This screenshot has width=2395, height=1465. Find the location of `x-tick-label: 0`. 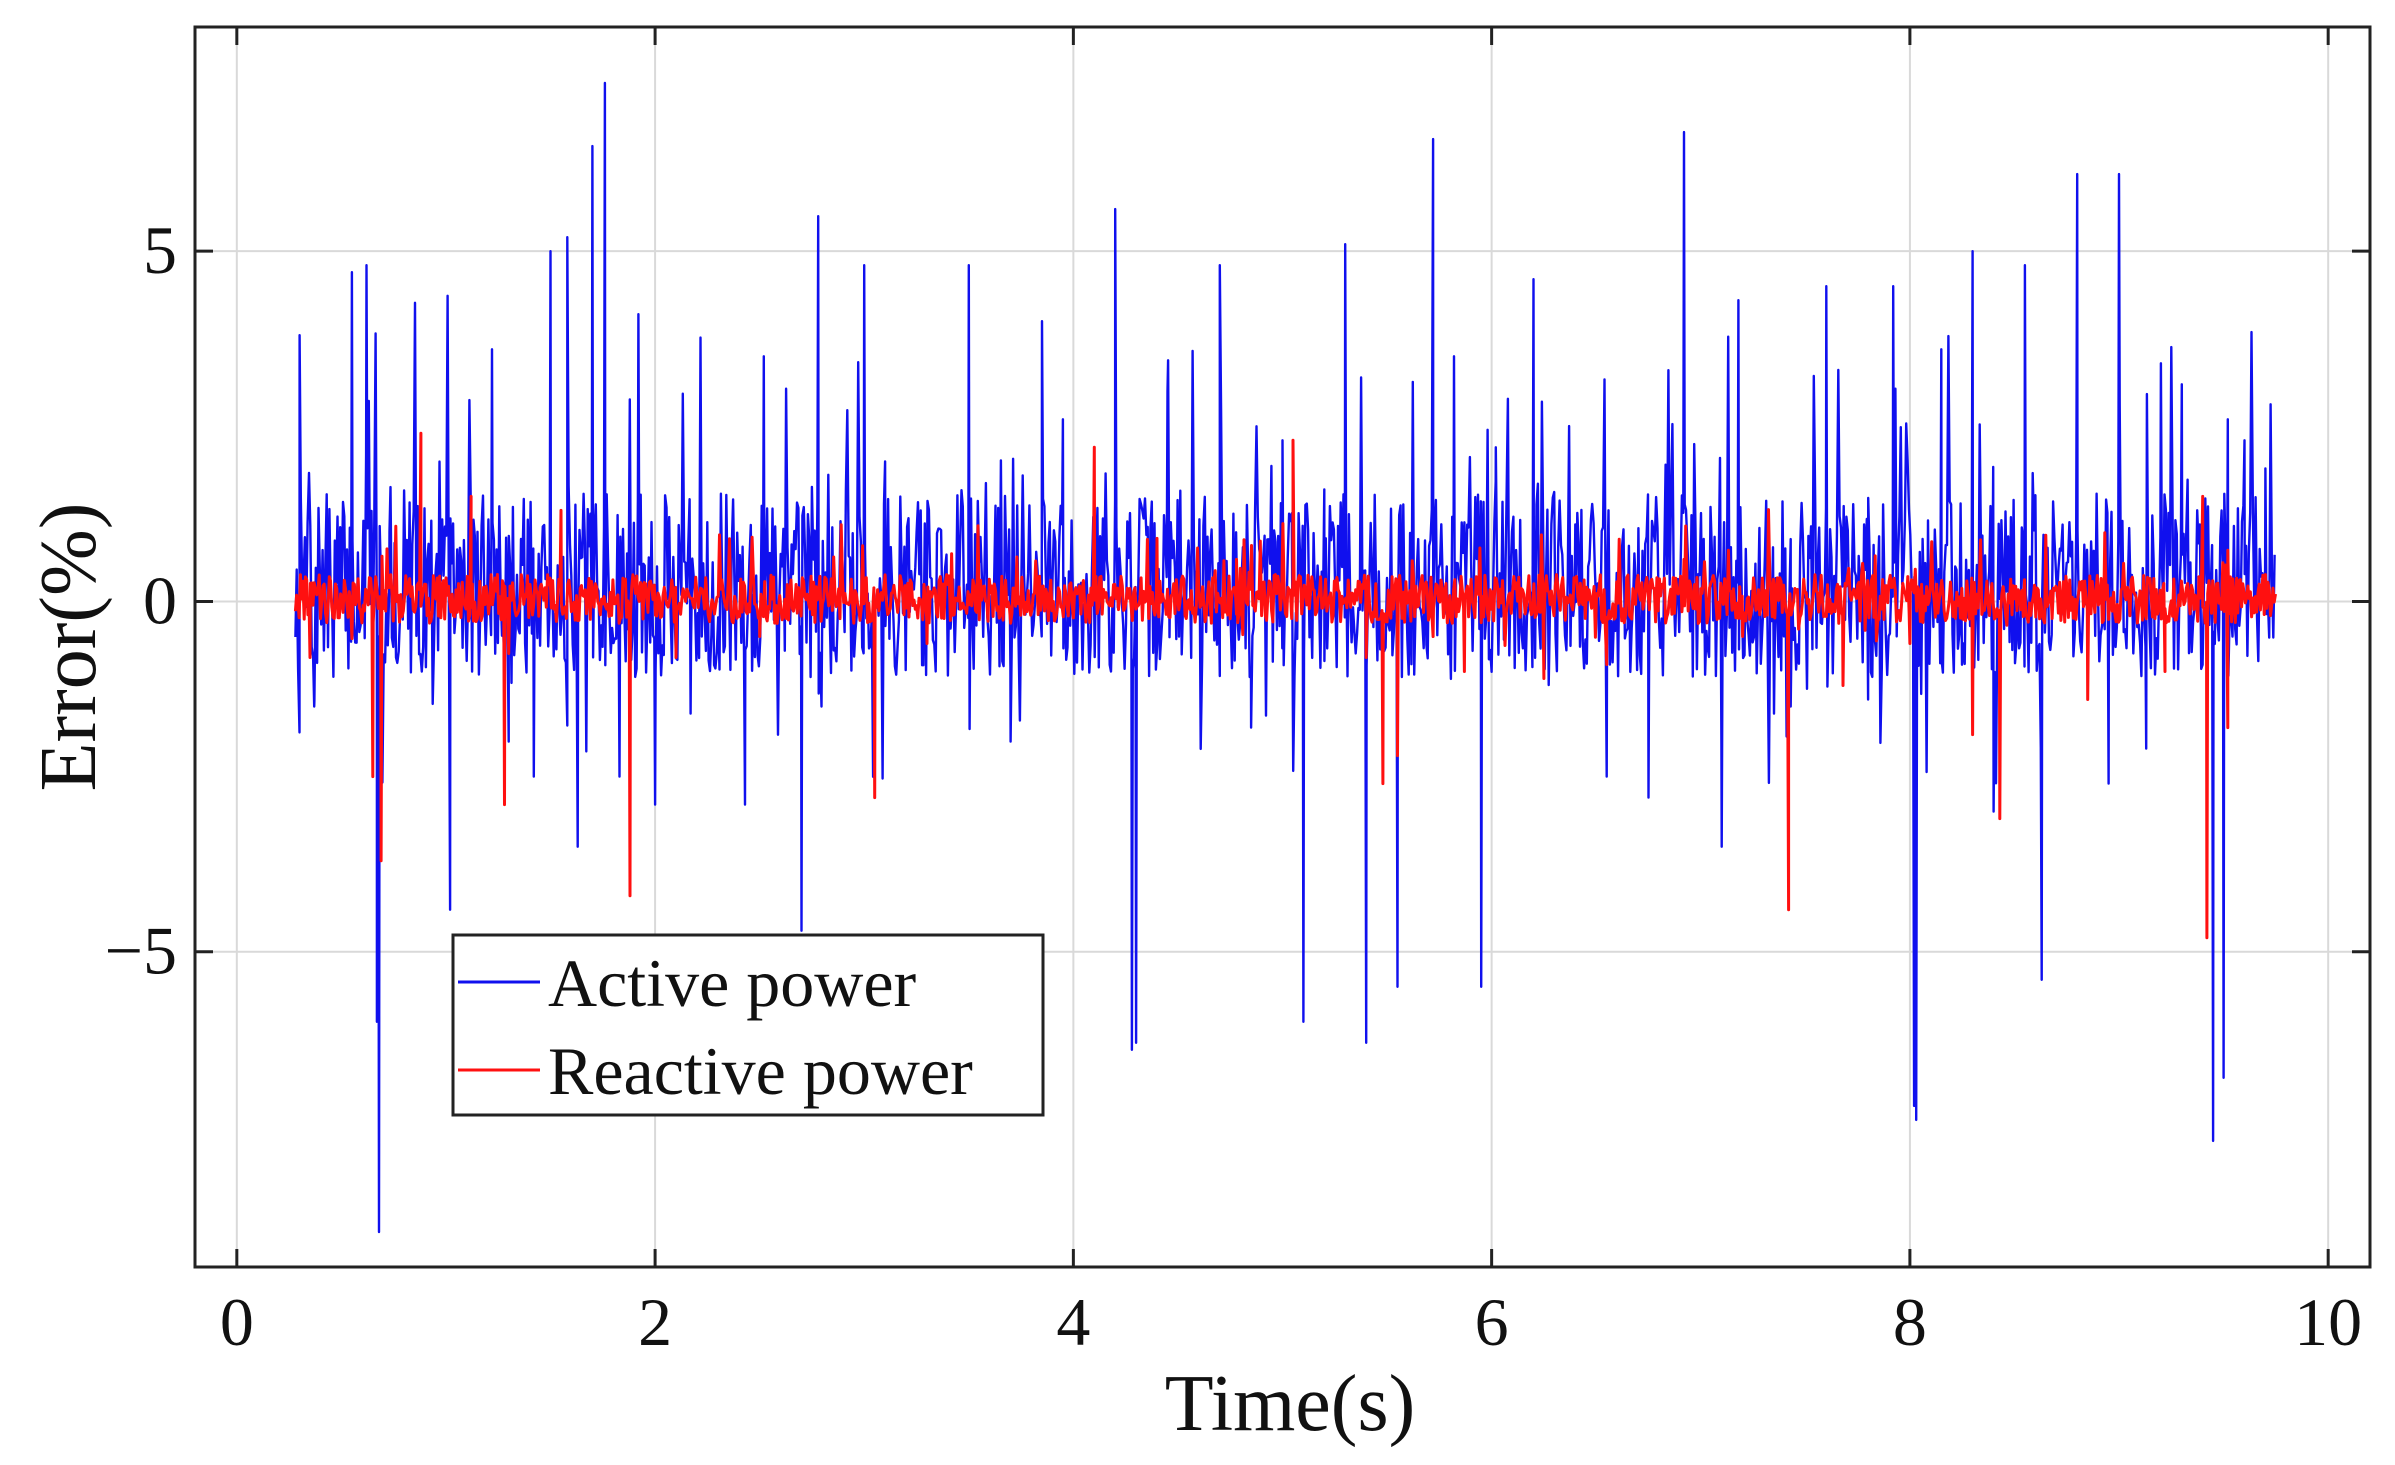

x-tick-label: 0 is located at coordinates (237, 1322).